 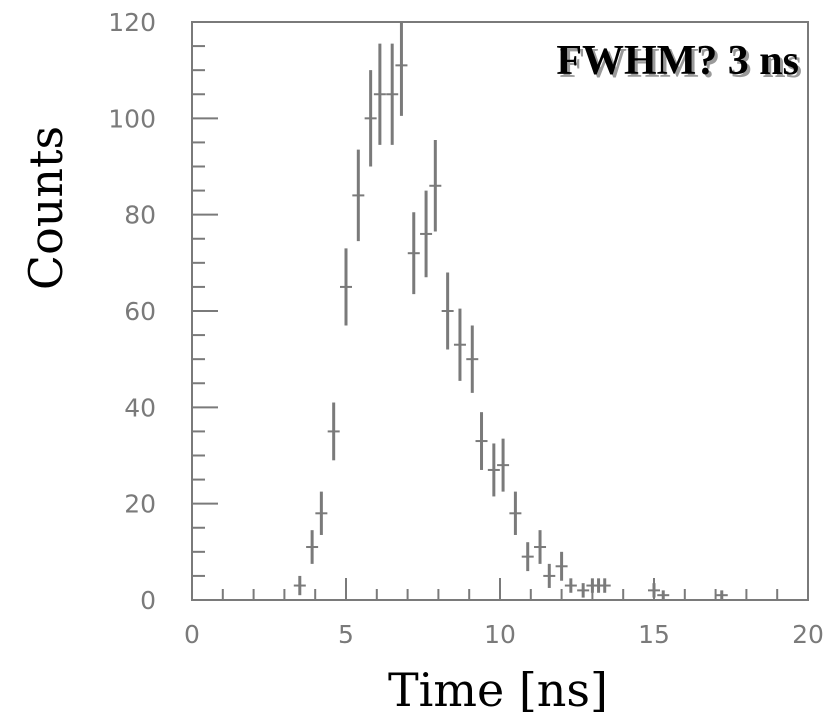 What do you see at coordinates (677, 61) in the screenshot?
I see `fwhm-annotation: FWHM? 3 ns` at bounding box center [677, 61].